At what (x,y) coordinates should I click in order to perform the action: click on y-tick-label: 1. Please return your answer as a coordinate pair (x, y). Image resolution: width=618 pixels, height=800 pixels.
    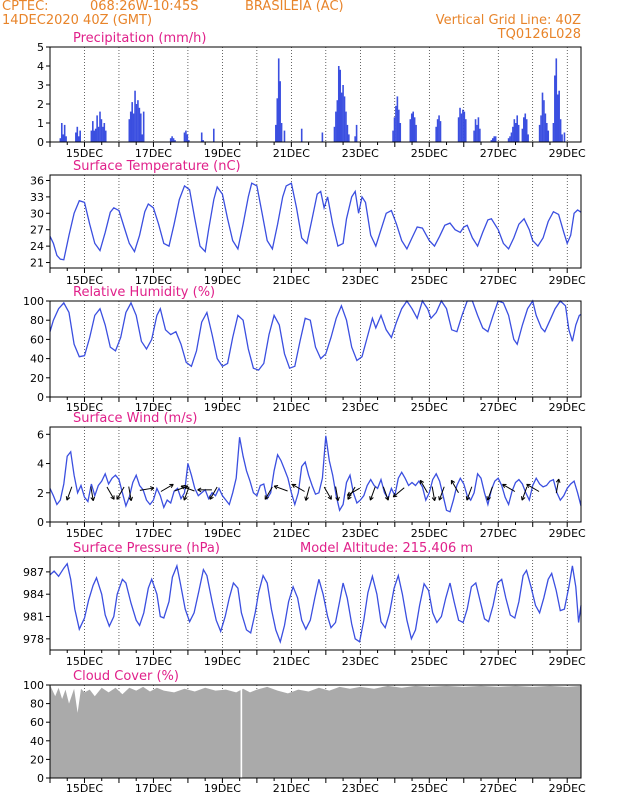
    Looking at the image, I should click on (40, 123).